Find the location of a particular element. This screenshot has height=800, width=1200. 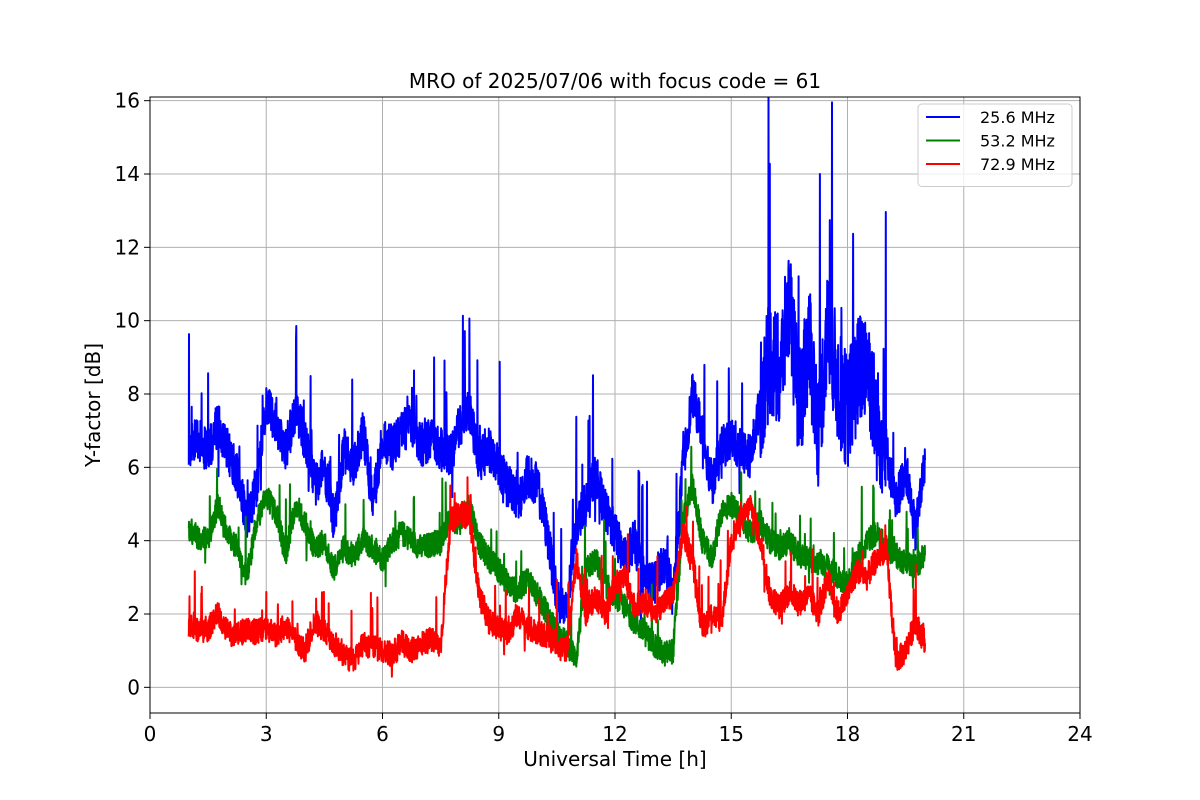

y-tick-label: 8 is located at coordinates (133, 394).